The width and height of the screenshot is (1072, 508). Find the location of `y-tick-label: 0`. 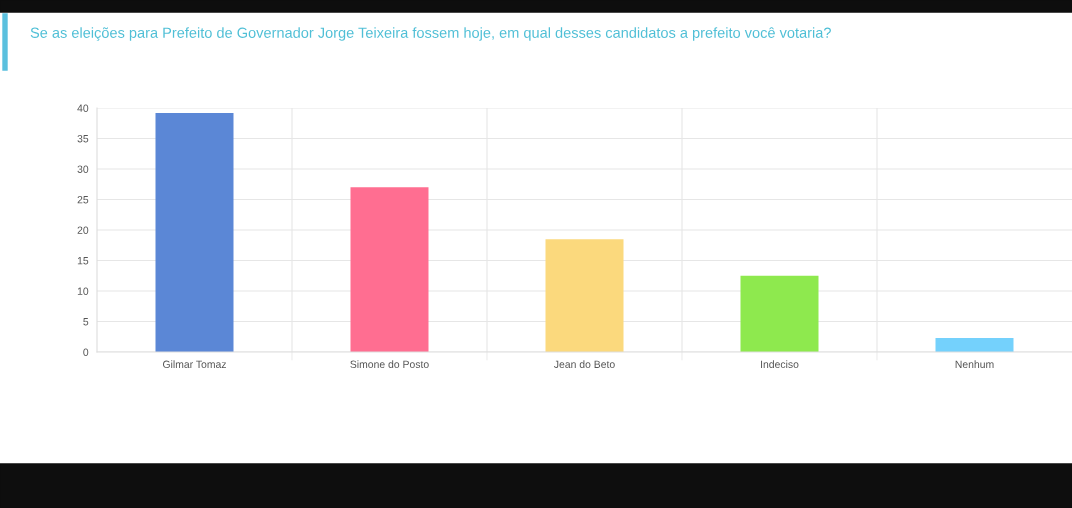

y-tick-label: 0 is located at coordinates (86, 352).